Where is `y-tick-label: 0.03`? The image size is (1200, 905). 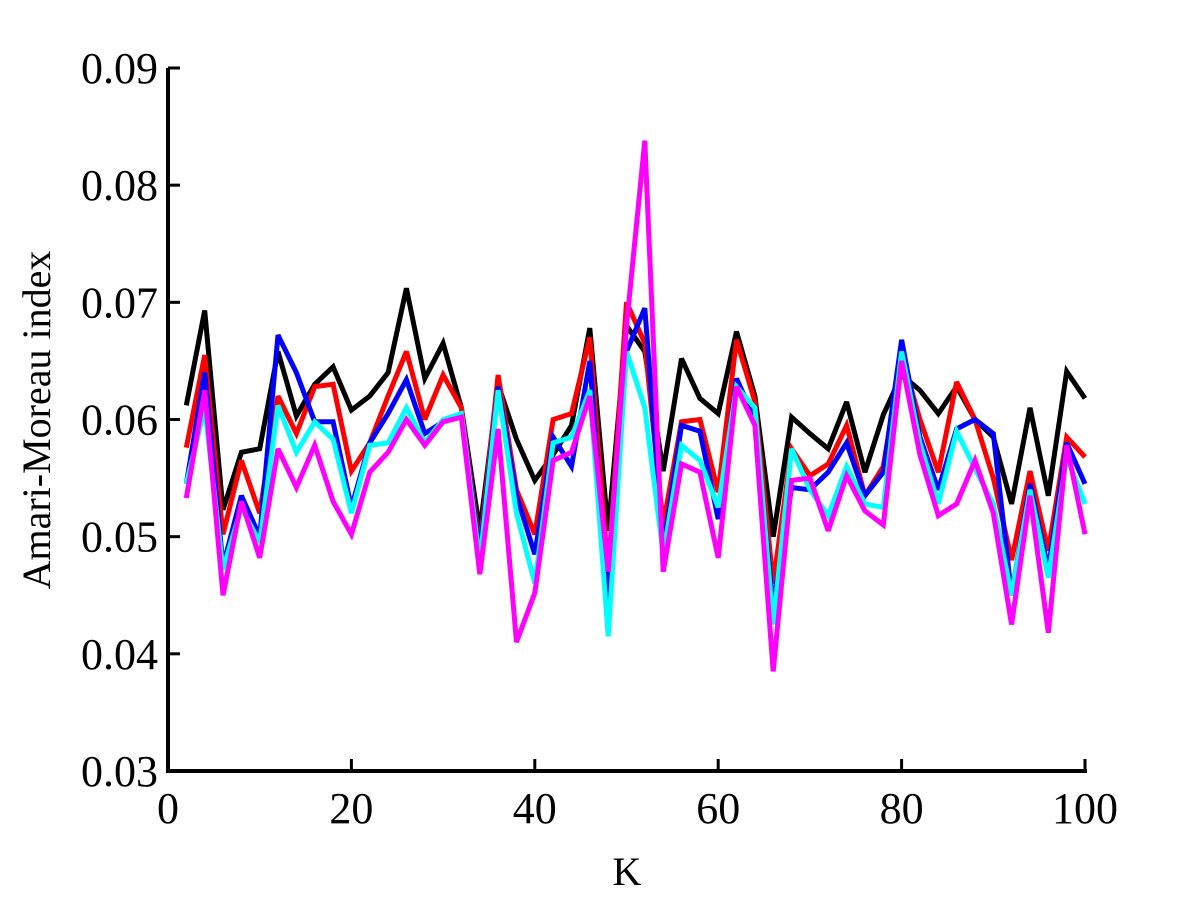 y-tick-label: 0.03 is located at coordinates (119, 771).